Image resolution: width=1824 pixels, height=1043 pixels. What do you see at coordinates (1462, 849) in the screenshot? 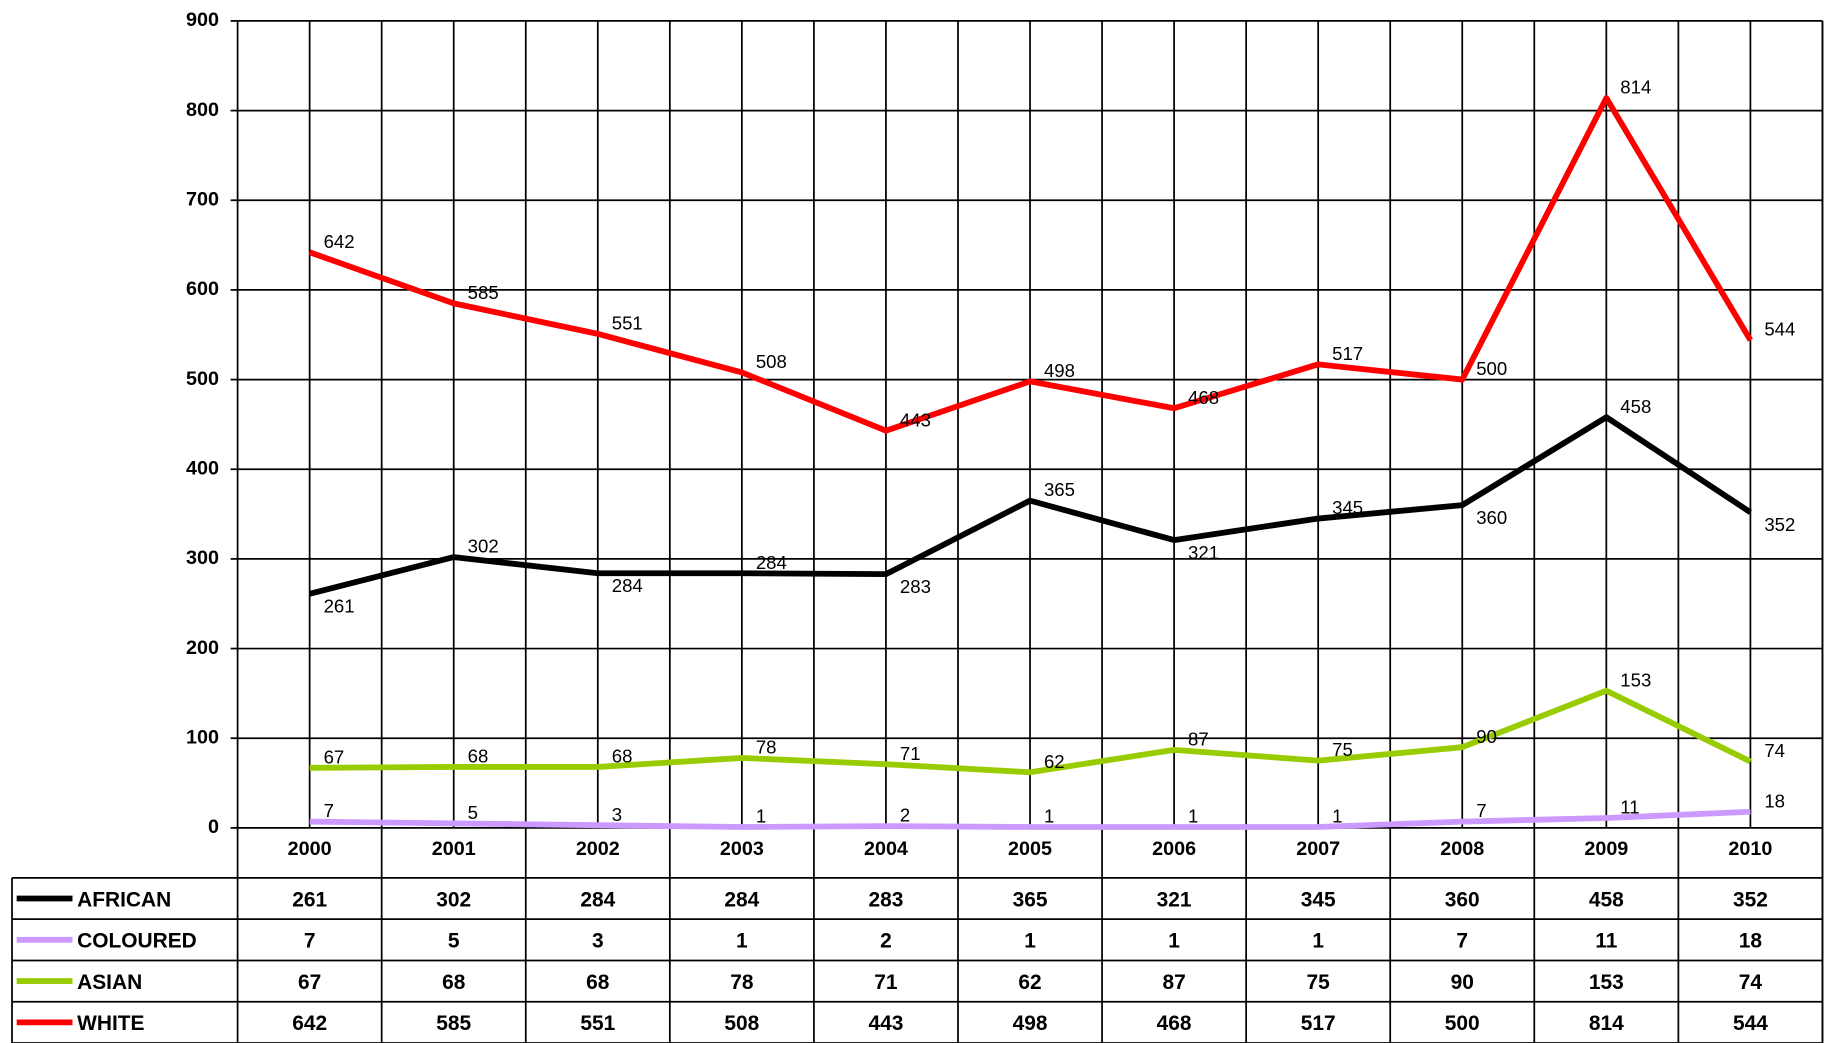
I see `x-tick-label: 2008` at bounding box center [1462, 849].